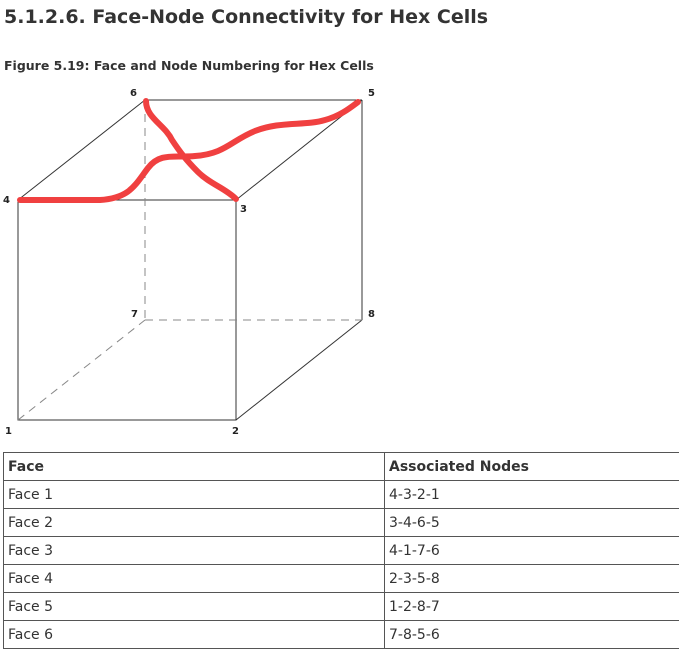 The height and width of the screenshot is (661, 679). What do you see at coordinates (531, 550) in the screenshot?
I see `nodes-cell: 4-1-7-6` at bounding box center [531, 550].